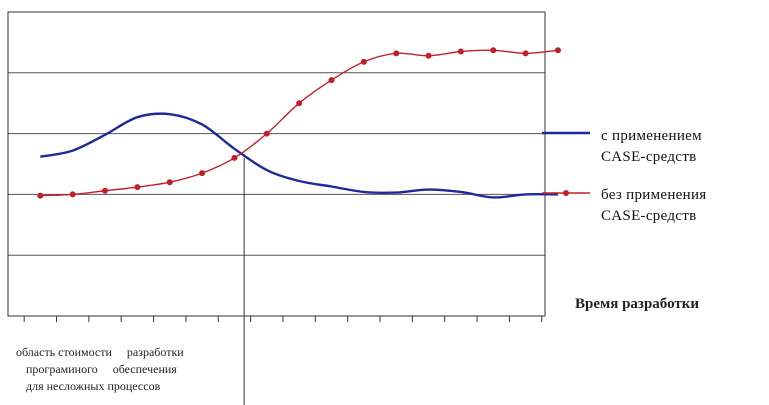 Image resolution: width=769 pixels, height=405 pixels. Describe the element at coordinates (93, 386) in the screenshot. I see `annotation-line-3: для несложных процессов` at that location.